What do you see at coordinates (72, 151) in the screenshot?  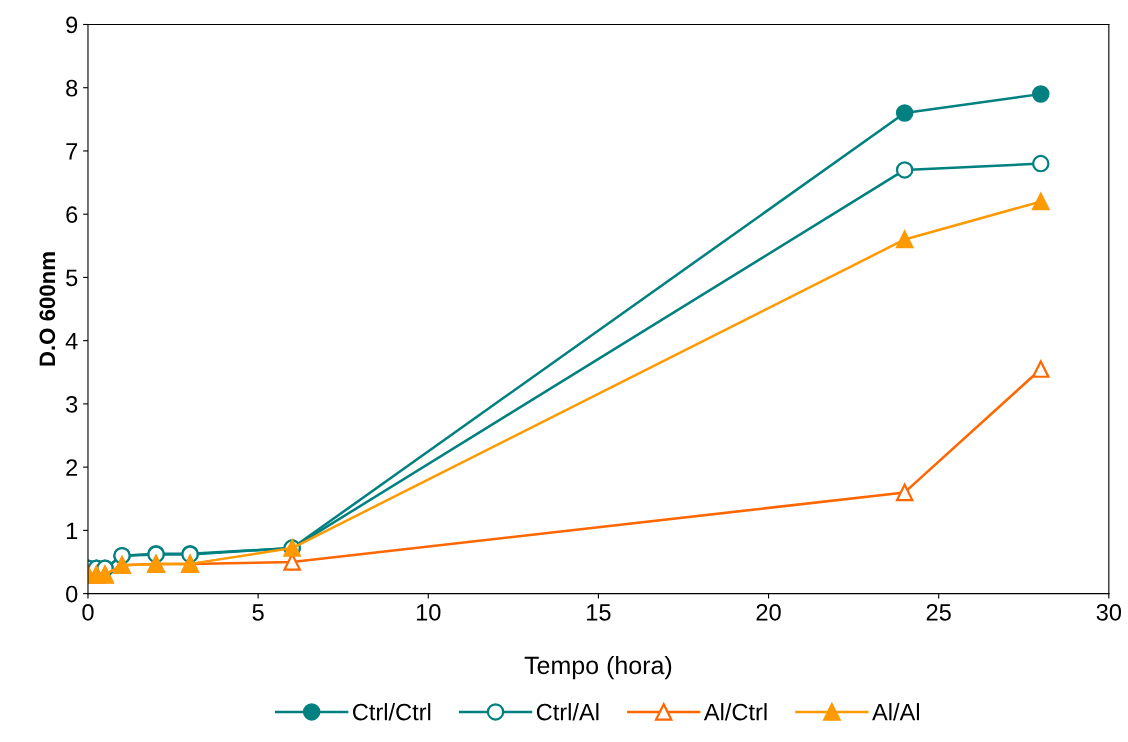 I see `y-tick-label: 7` at bounding box center [72, 151].